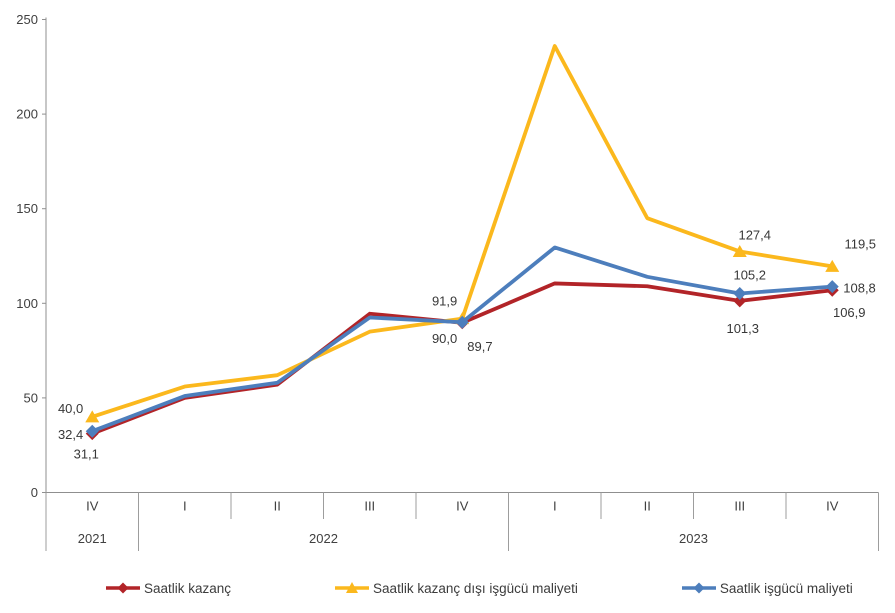 The height and width of the screenshot is (613, 895). What do you see at coordinates (123, 588) in the screenshot?
I see `legend-marker-red-diamond-icon` at bounding box center [123, 588].